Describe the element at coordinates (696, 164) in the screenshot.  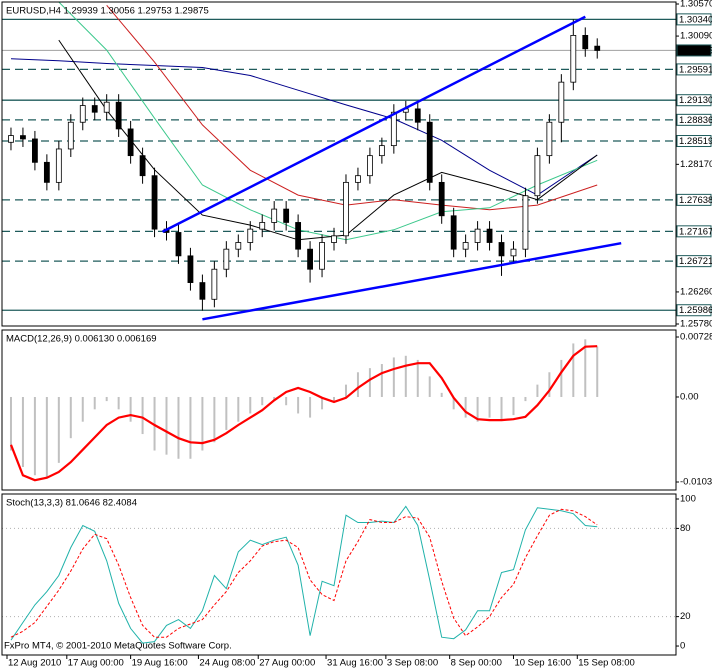
I see `y-tick-label: 1.28170` at that location.